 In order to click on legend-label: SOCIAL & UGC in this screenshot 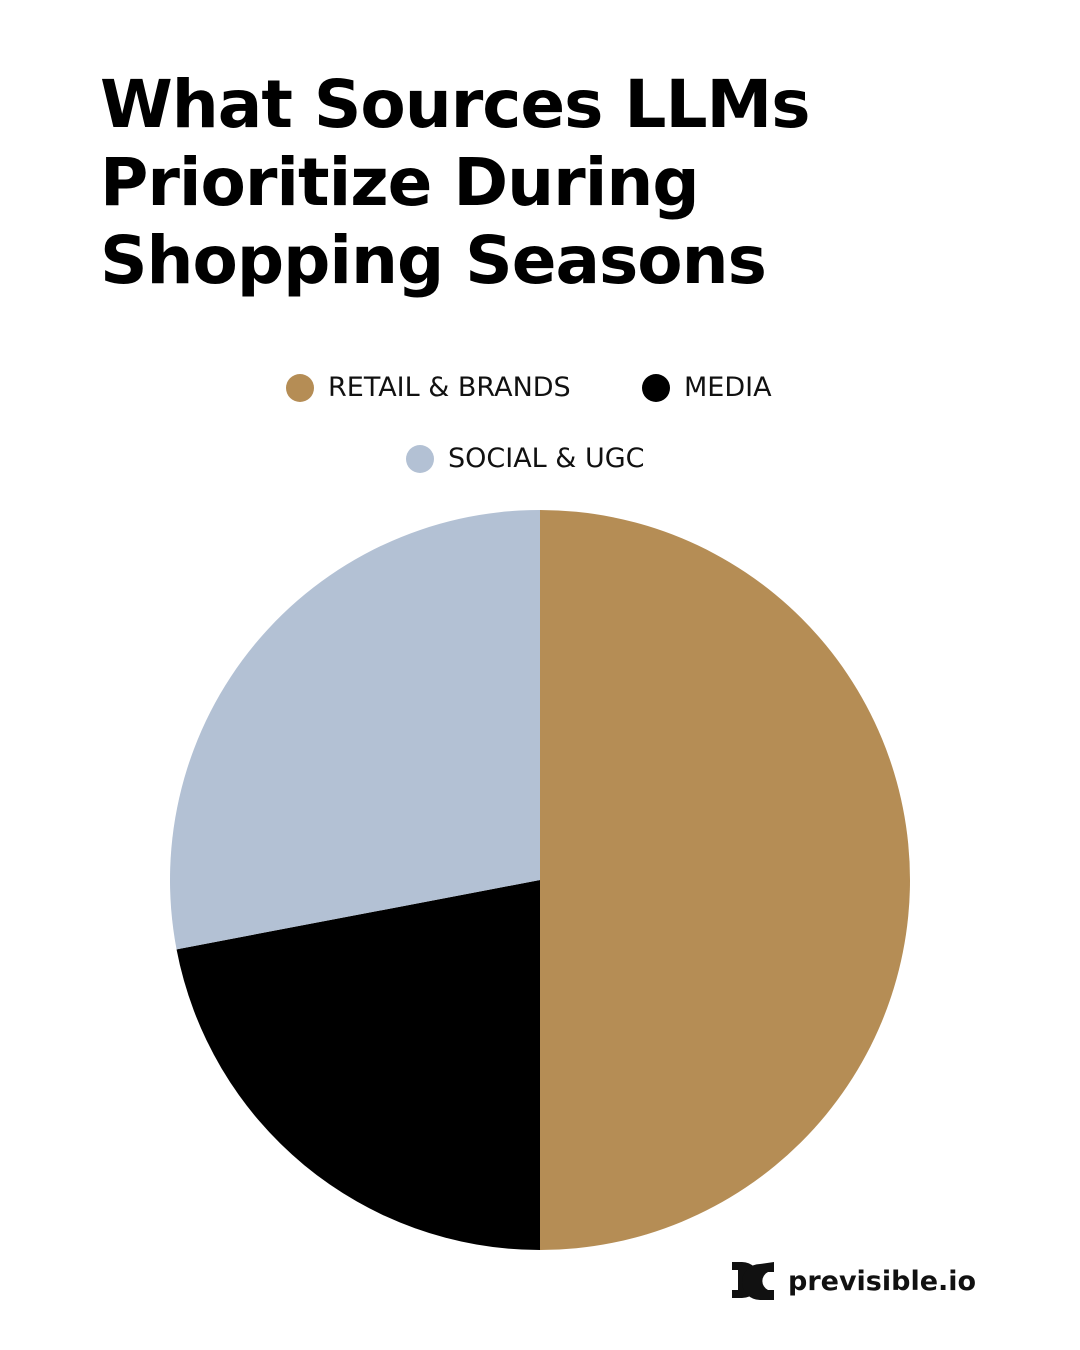, I will do `click(546, 458)`.